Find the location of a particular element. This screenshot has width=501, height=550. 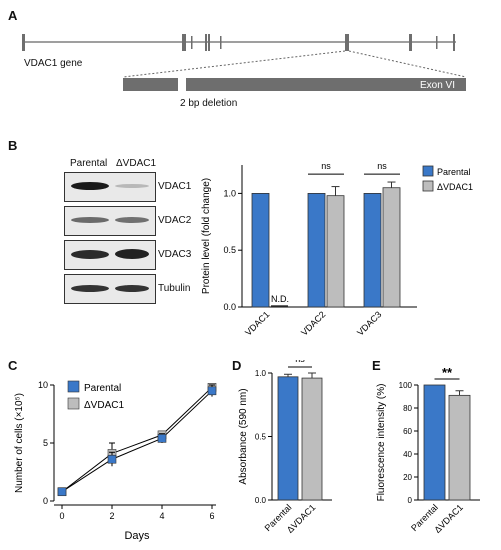

panel-c-letter: C is located at coordinates (13, 365).